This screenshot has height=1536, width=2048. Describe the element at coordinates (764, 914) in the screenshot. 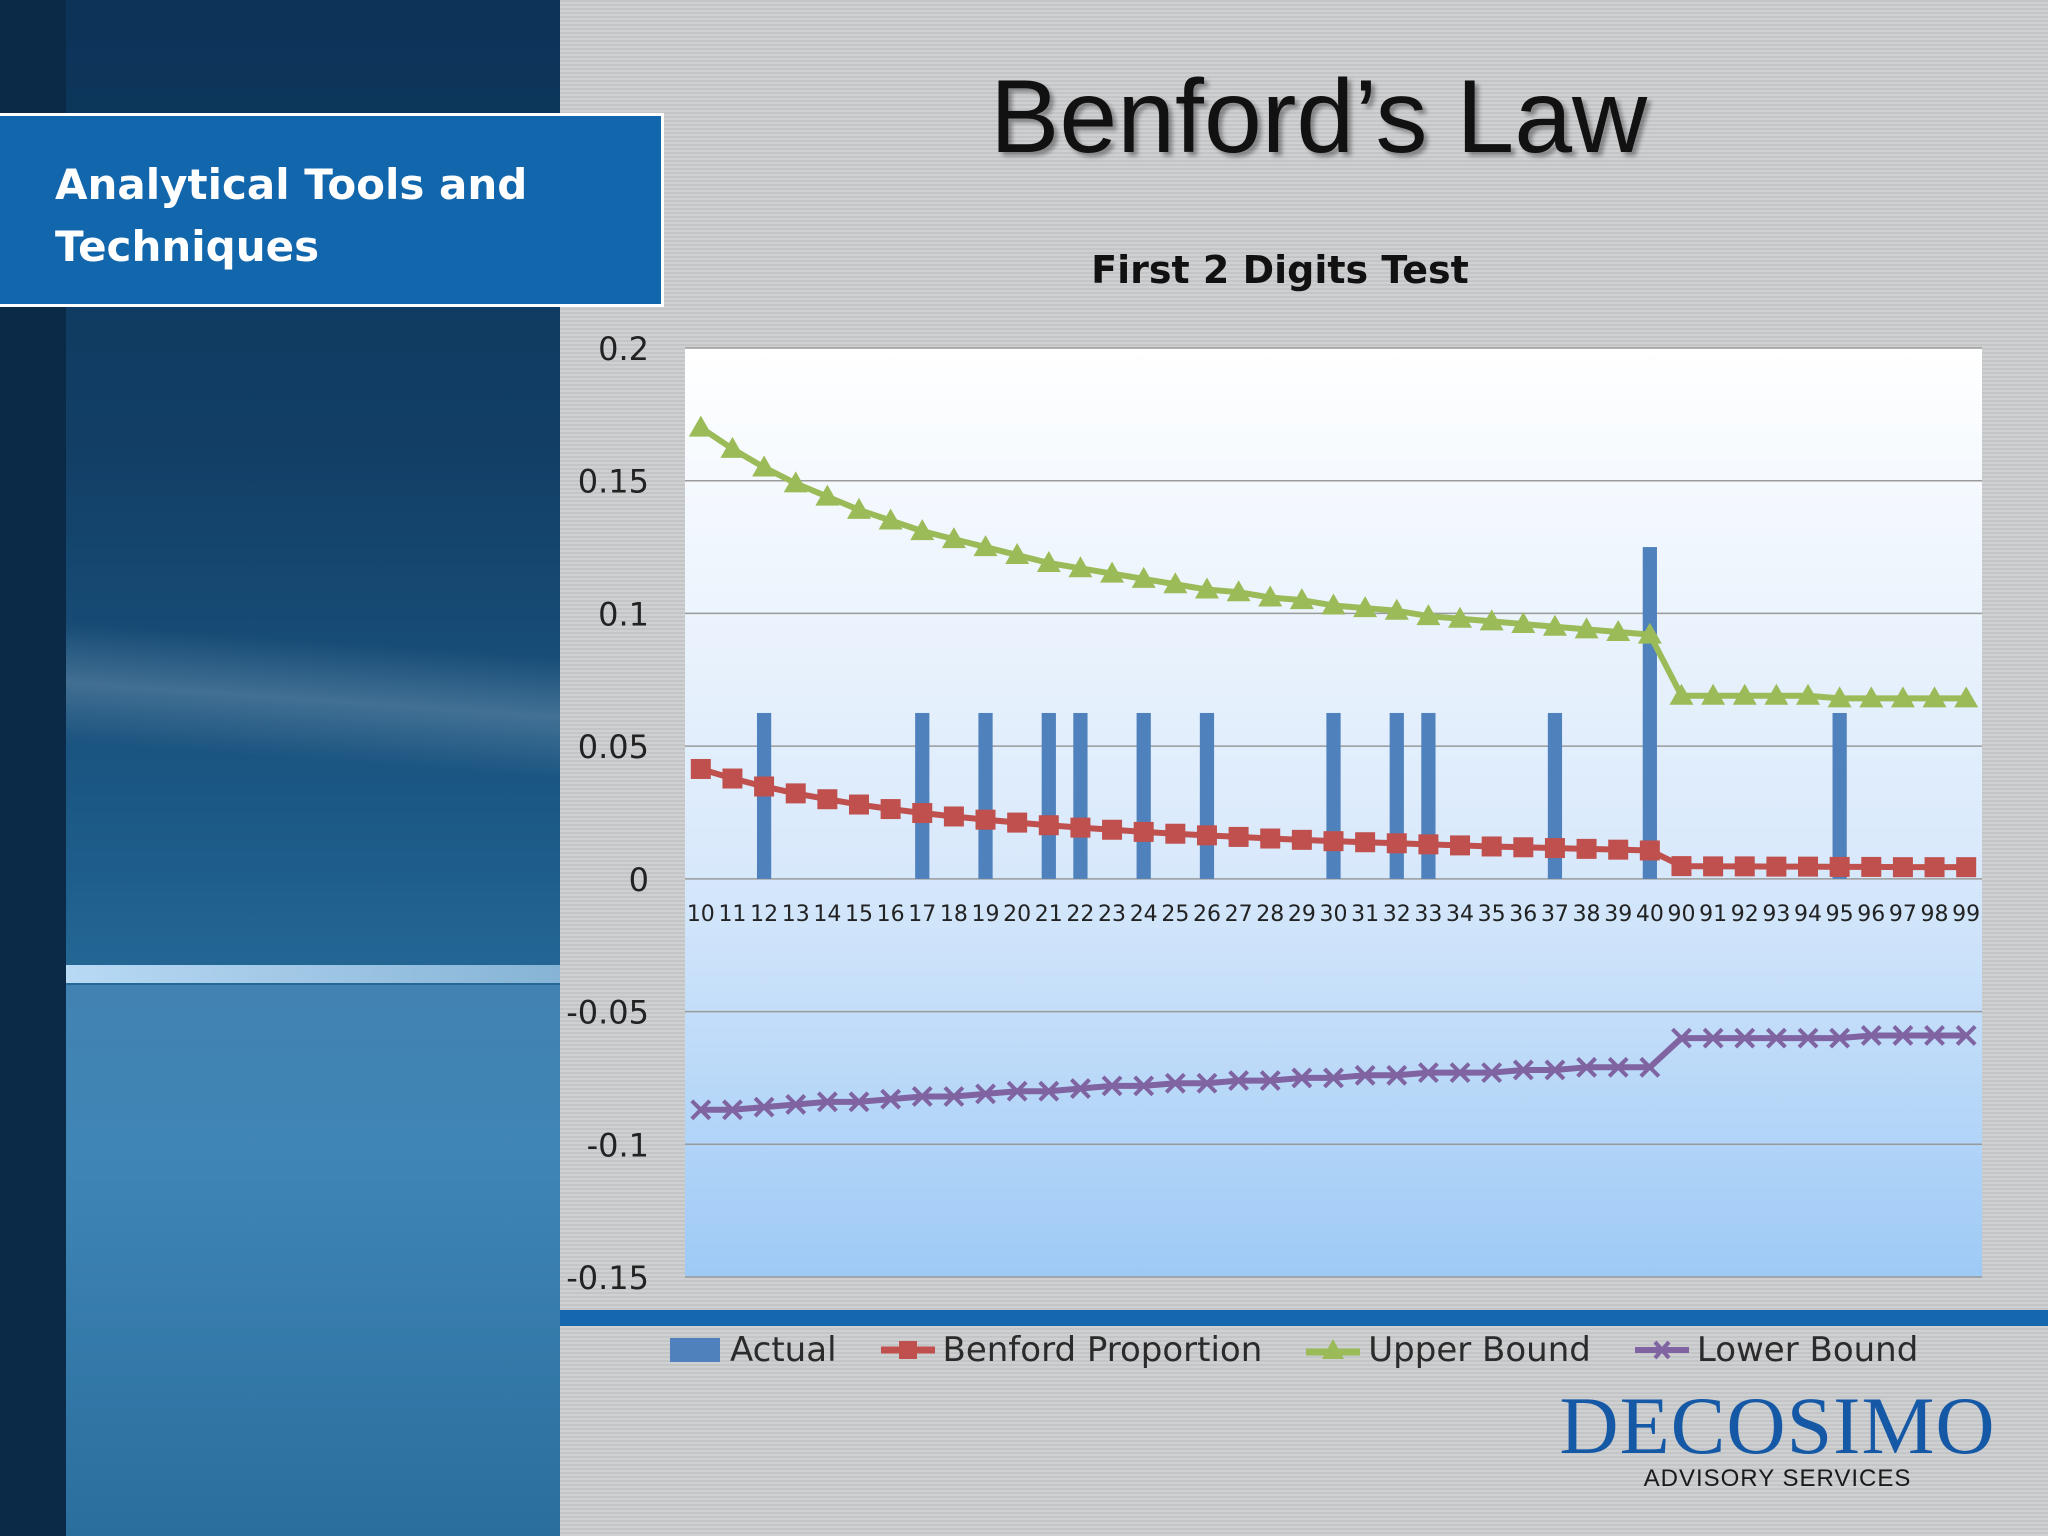

I see `x-tick-label: 12` at that location.